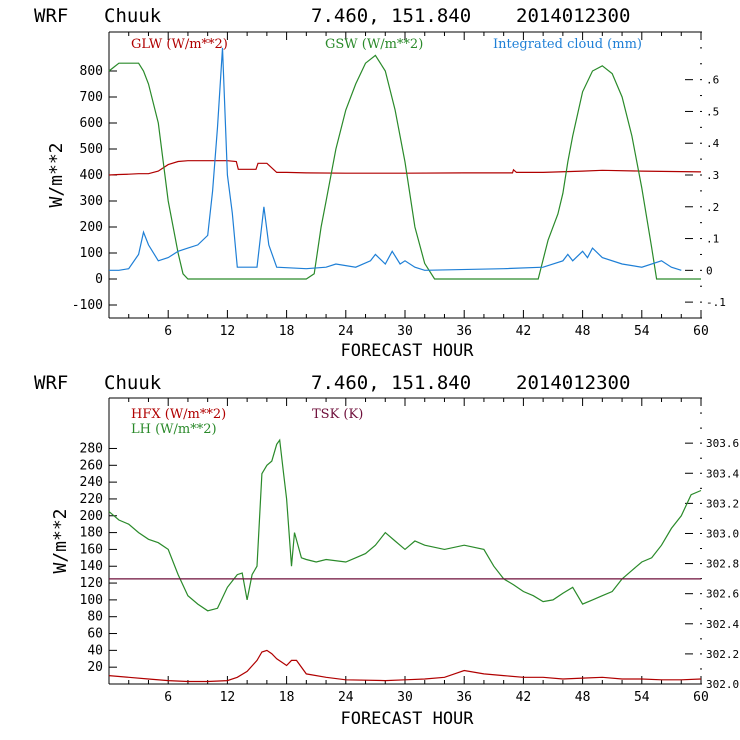 The width and height of the screenshot is (740, 740). I want to click on y-tick-label: 80, so click(95, 617).